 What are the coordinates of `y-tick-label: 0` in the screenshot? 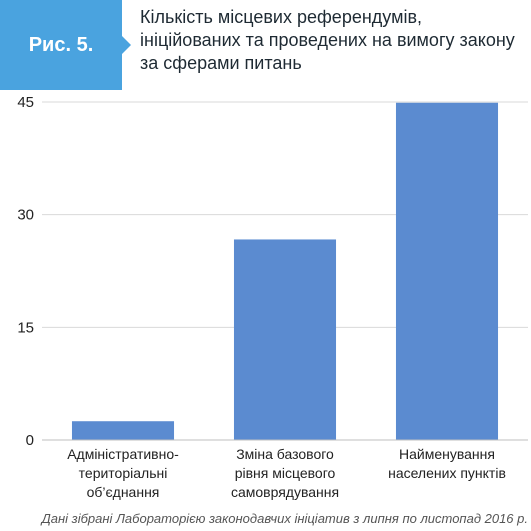 It's located at (30, 440).